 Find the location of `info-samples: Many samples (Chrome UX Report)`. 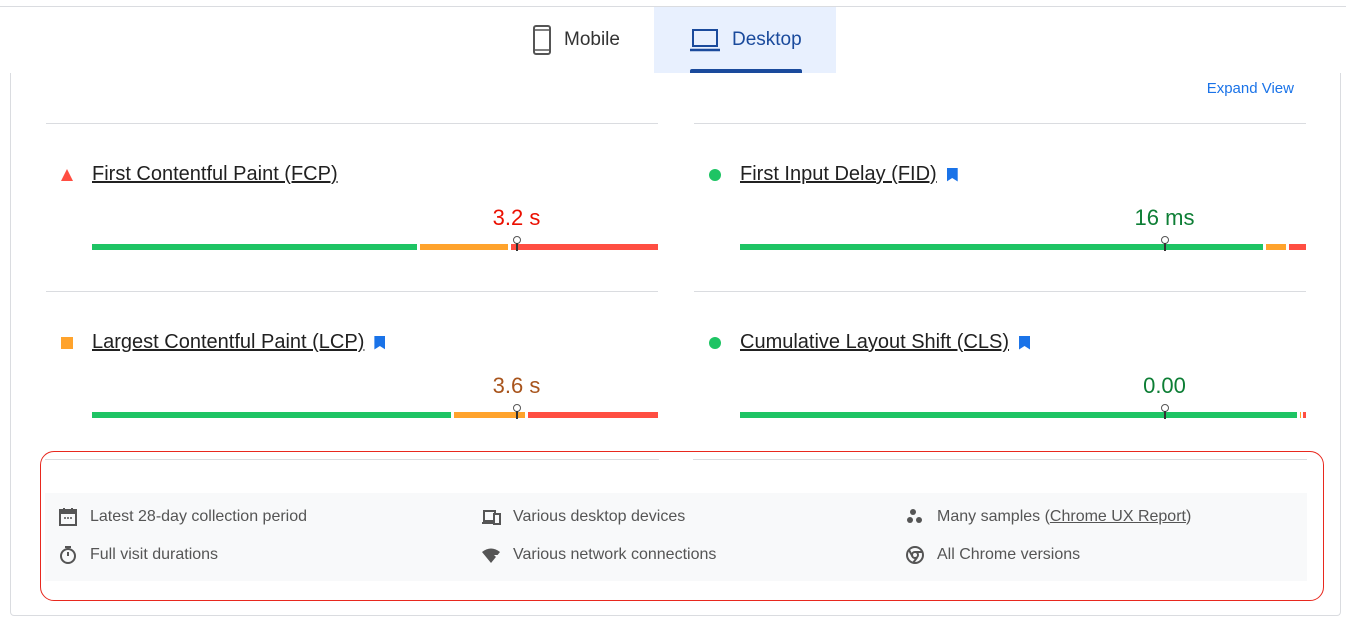

info-samples: Many samples (Chrome UX Report) is located at coordinates (1048, 517).